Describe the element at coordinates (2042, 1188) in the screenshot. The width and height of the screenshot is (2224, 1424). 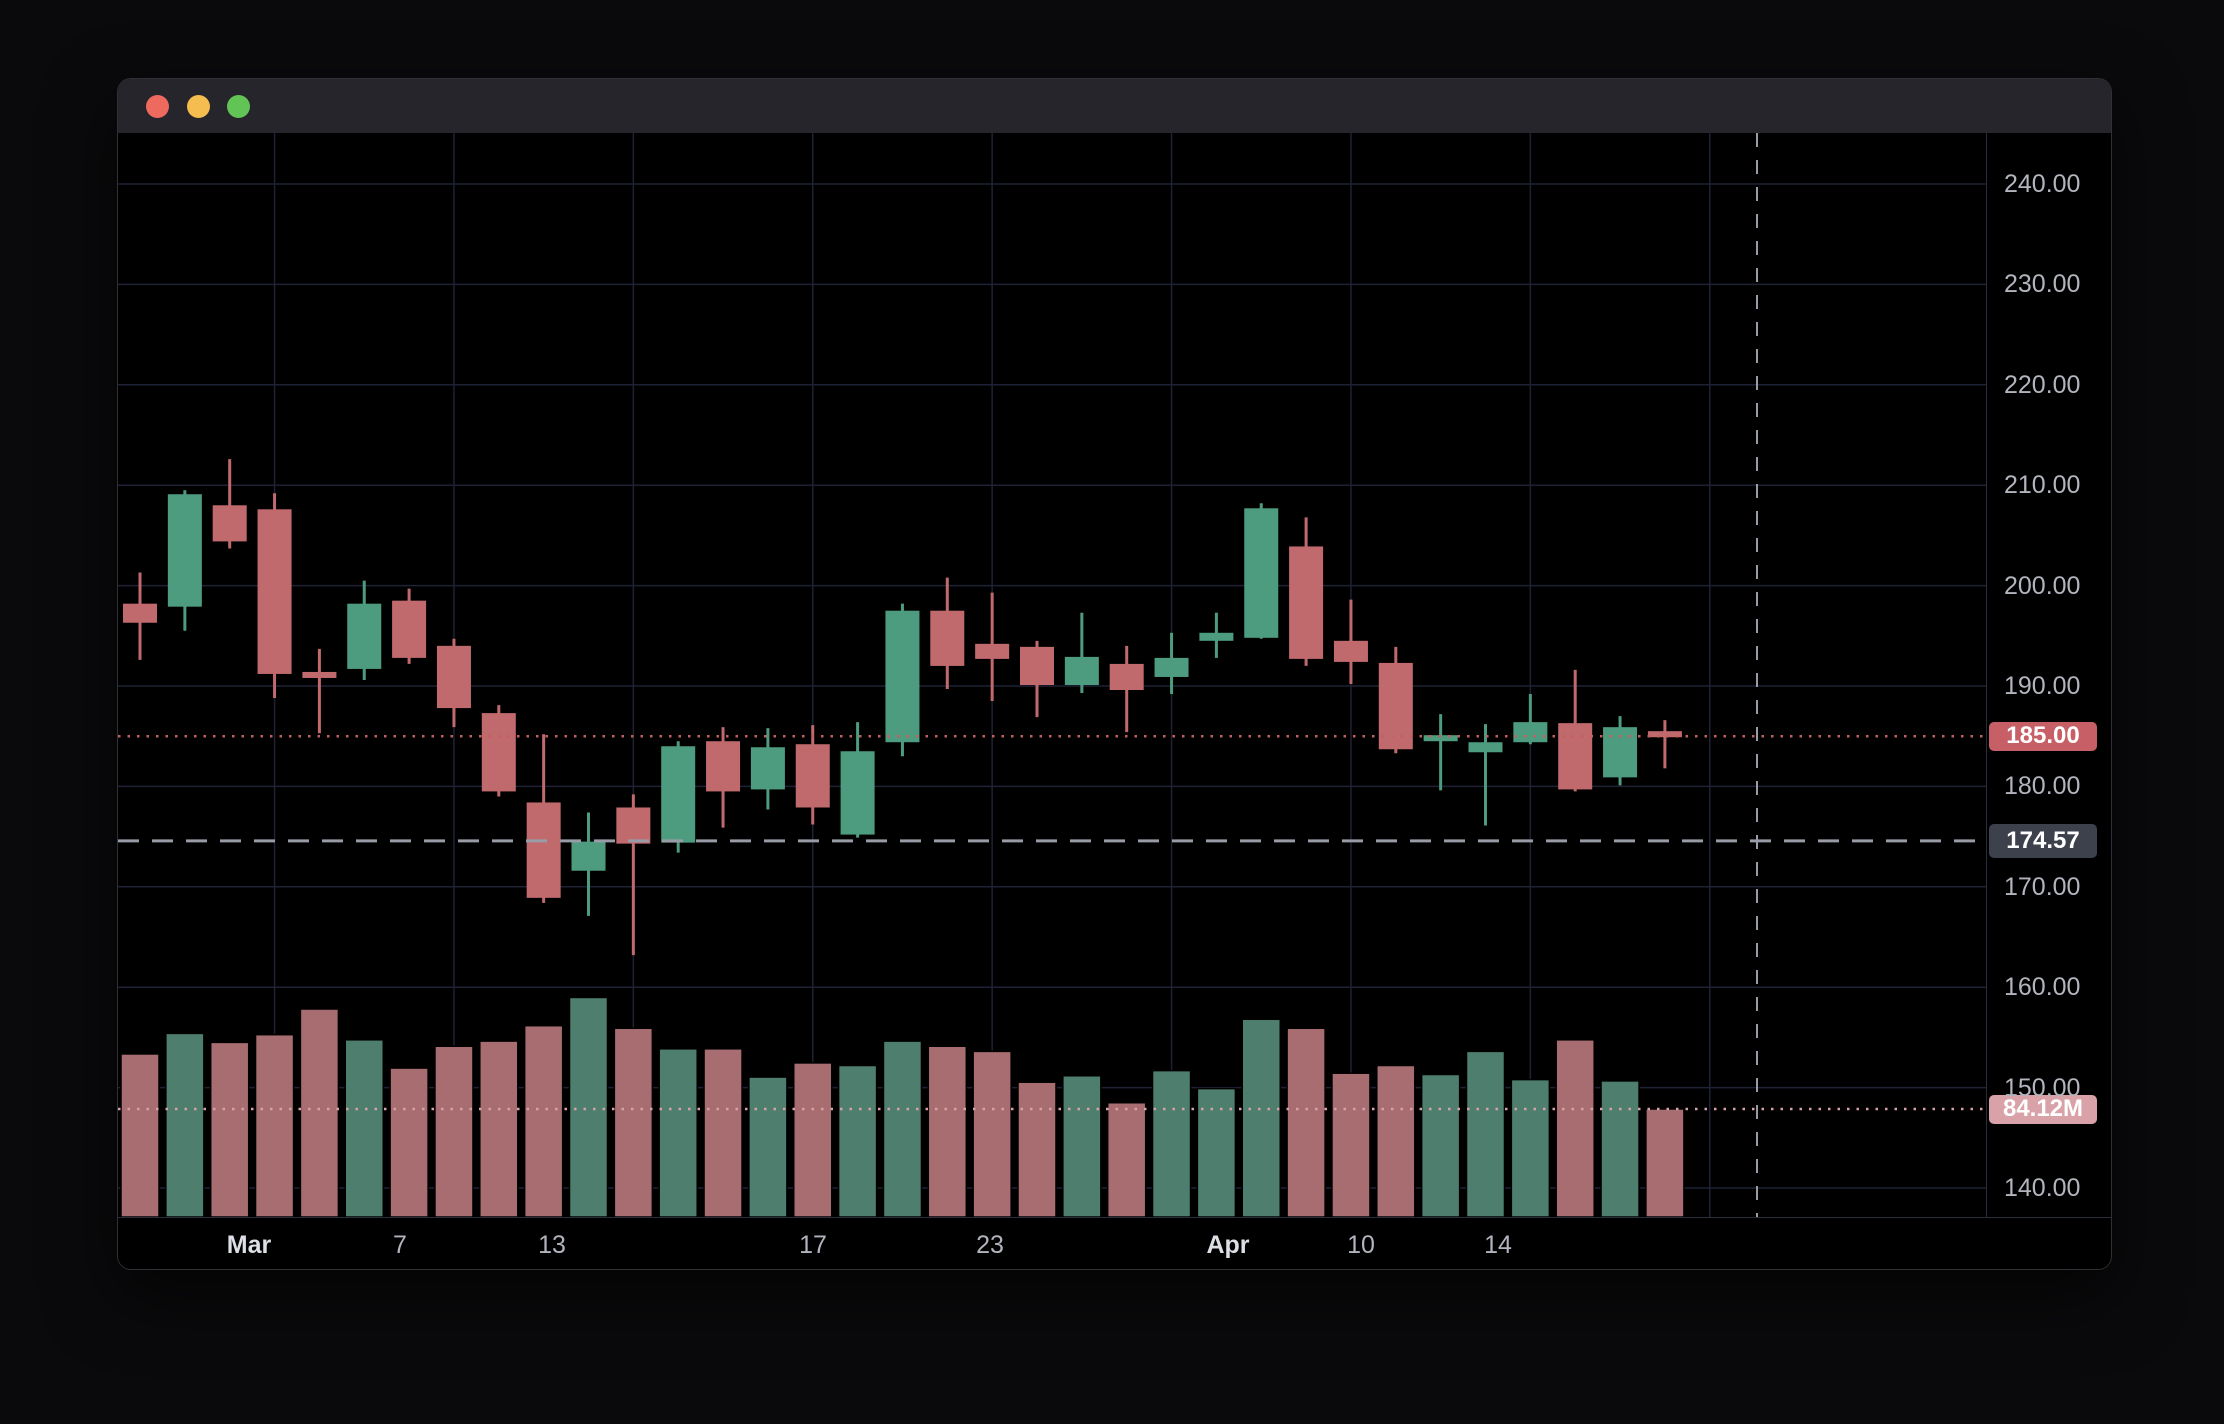
I see `price-tick-label: 140.00` at that location.